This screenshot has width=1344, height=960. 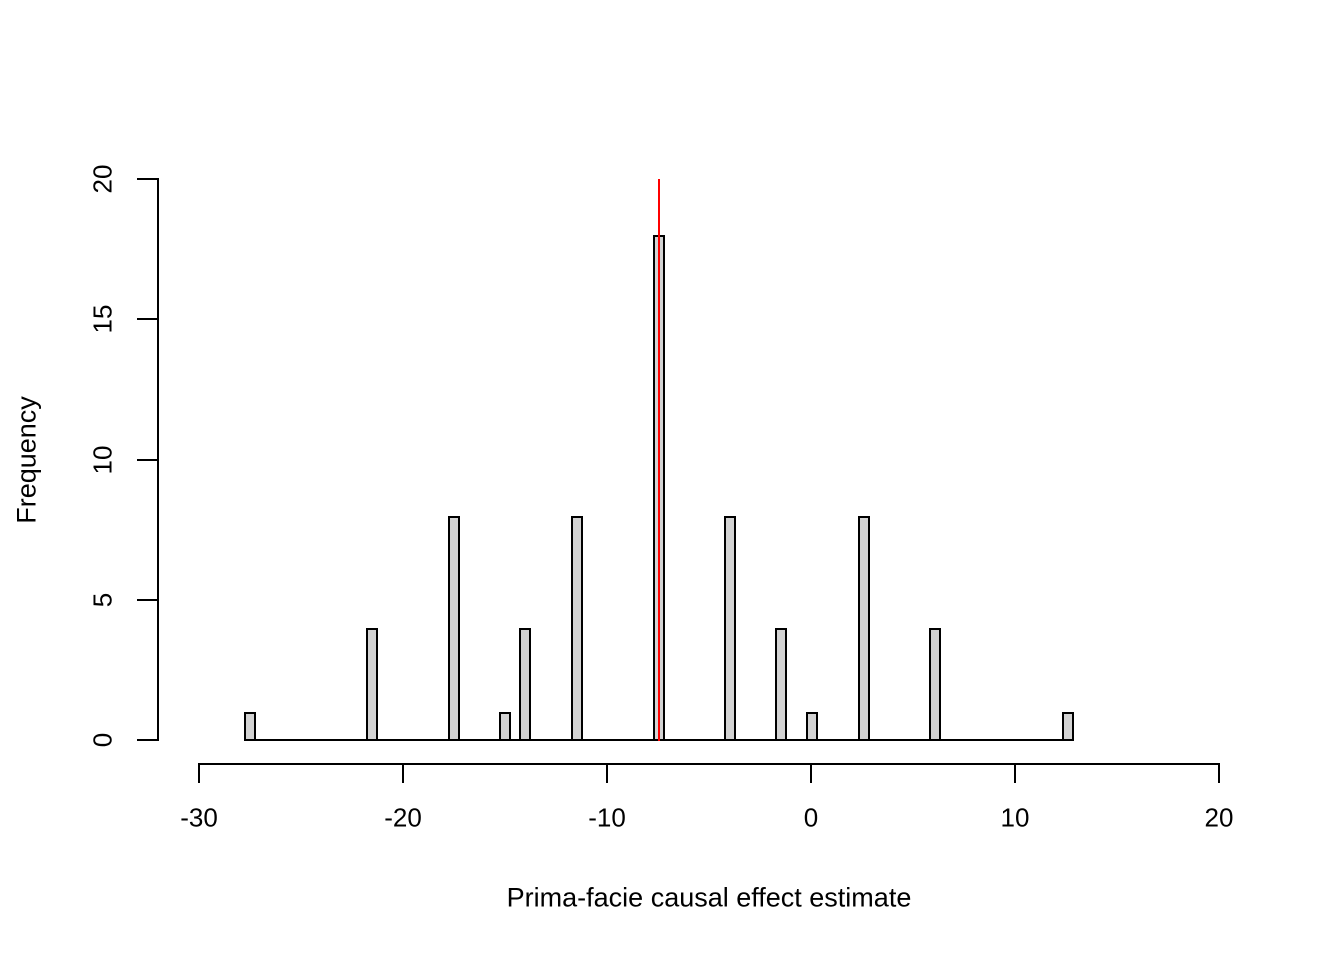 I want to click on x-axis-title: Prima-facie causal effect estimate, so click(x=709, y=897).